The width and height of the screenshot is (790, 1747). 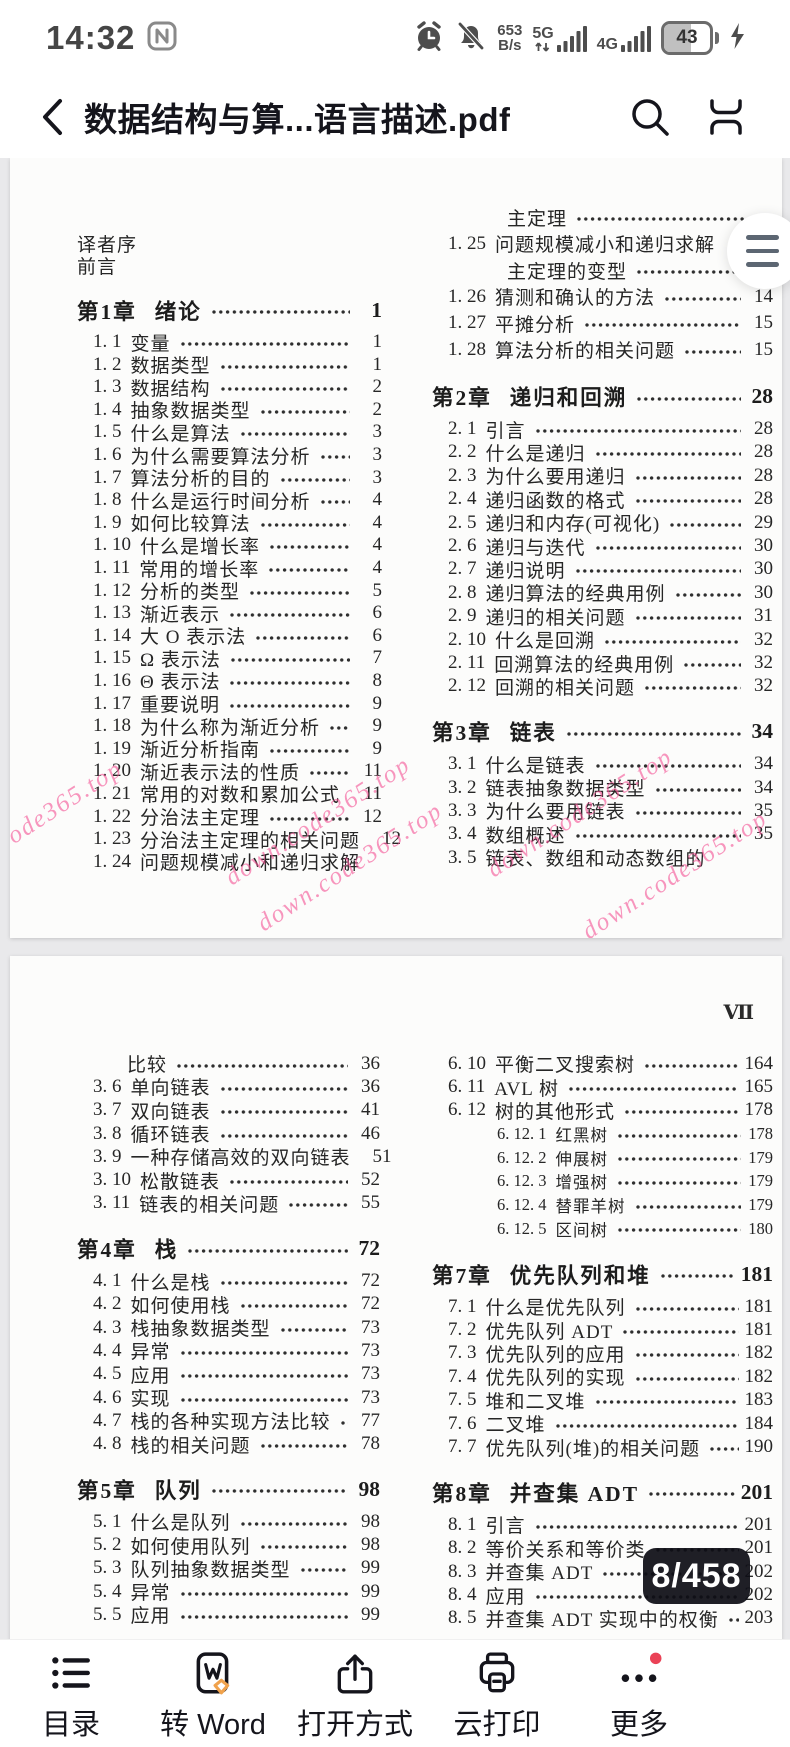 What do you see at coordinates (107, 1156) in the screenshot?
I see `toc-entry-number: 3. 9` at bounding box center [107, 1156].